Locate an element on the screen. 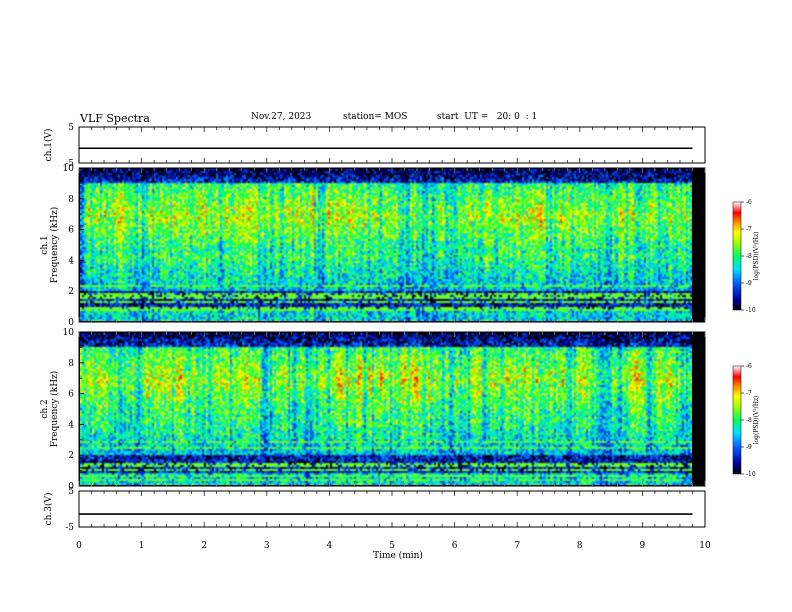 Image resolution: width=792 pixels, height=612 pixels. ch2-colorbar-label: log(PSD)(V²/Hz) is located at coordinates (756, 420).